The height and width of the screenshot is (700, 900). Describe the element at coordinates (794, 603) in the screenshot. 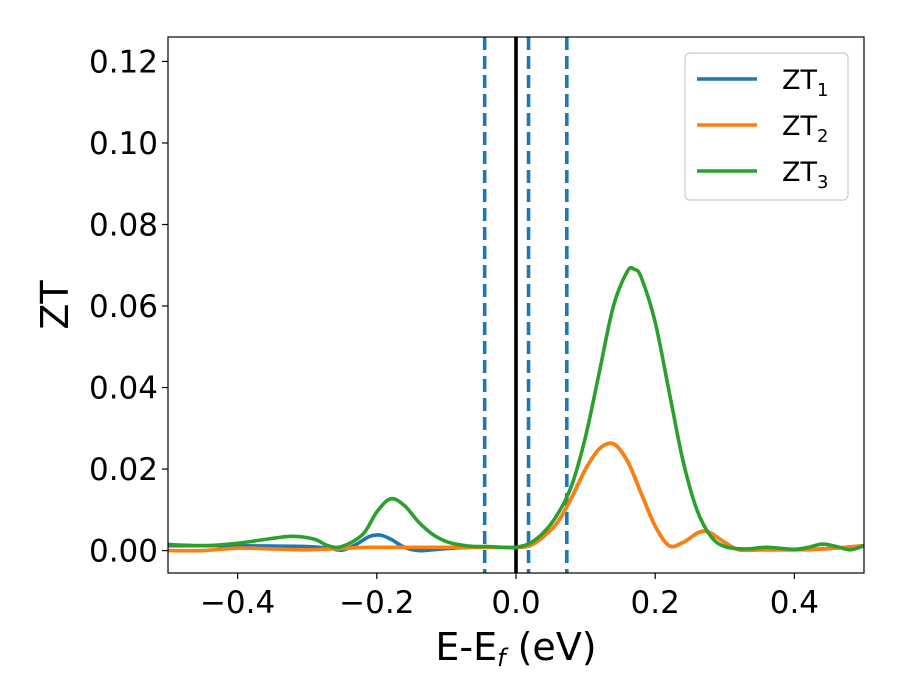

I see `x-tick-label: 0.4` at that location.